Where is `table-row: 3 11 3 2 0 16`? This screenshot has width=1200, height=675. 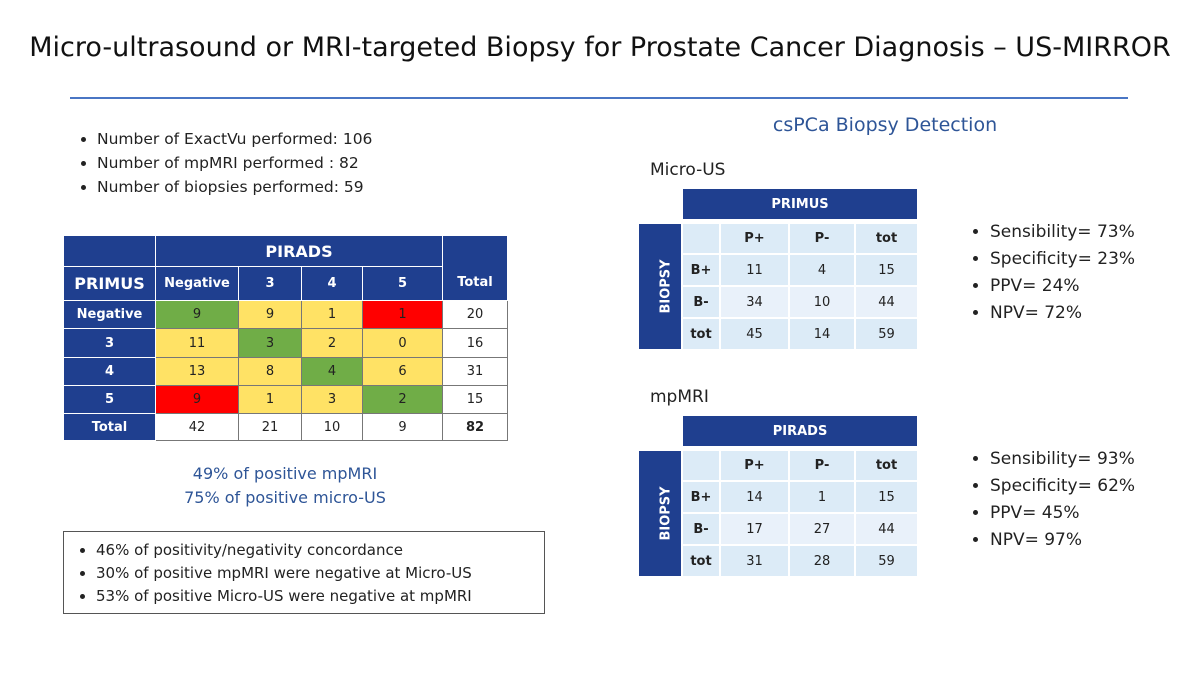
table-row: 3 11 3 2 0 16 is located at coordinates (285, 343).